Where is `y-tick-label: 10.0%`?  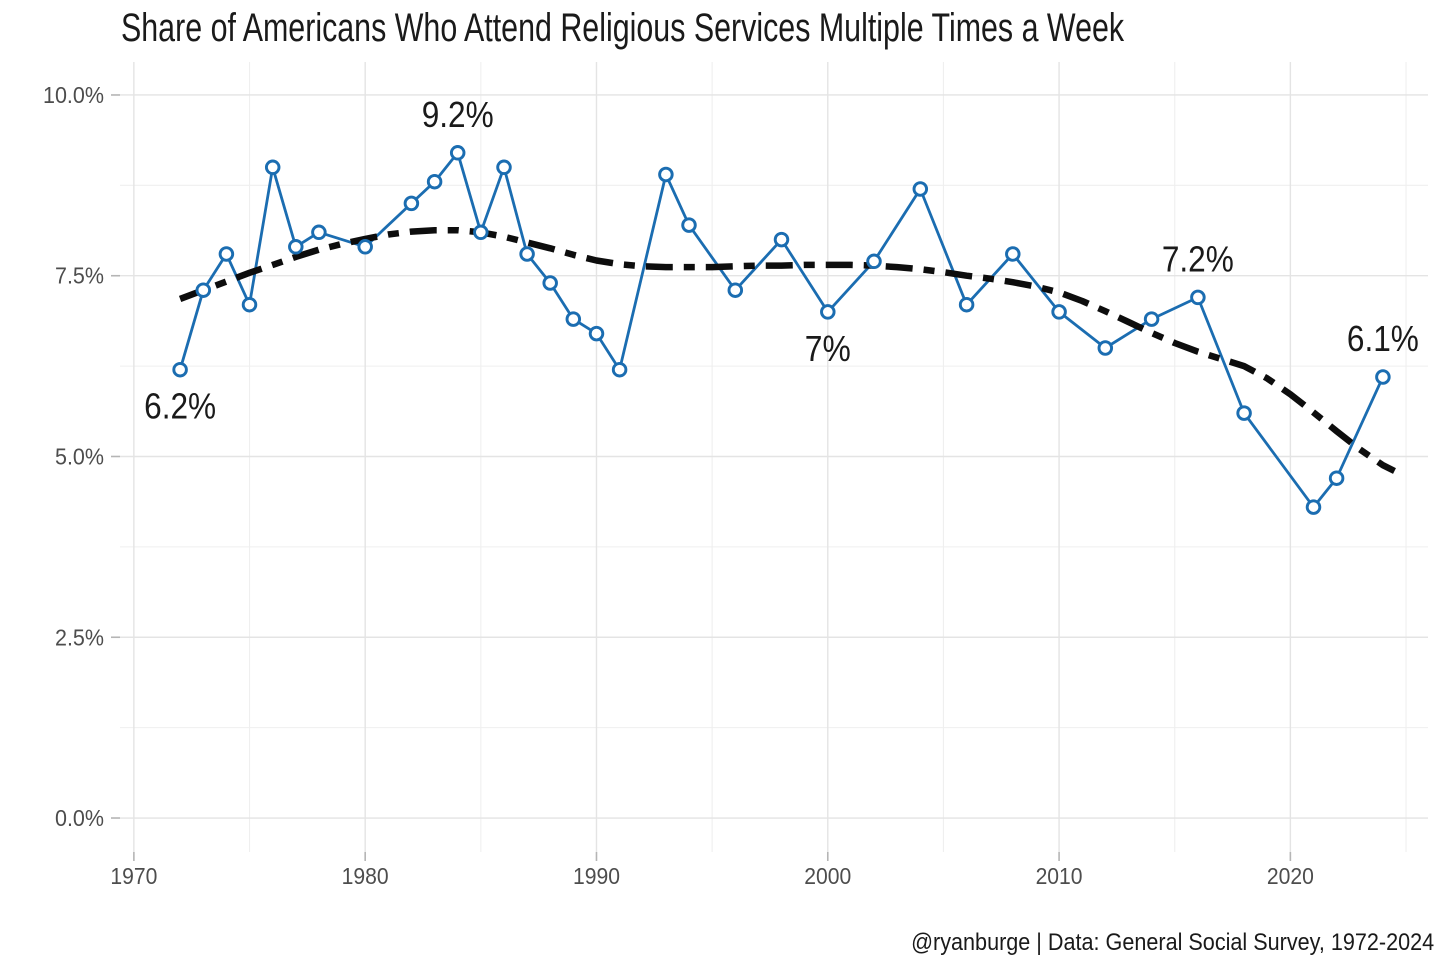
y-tick-label: 10.0% is located at coordinates (73, 95).